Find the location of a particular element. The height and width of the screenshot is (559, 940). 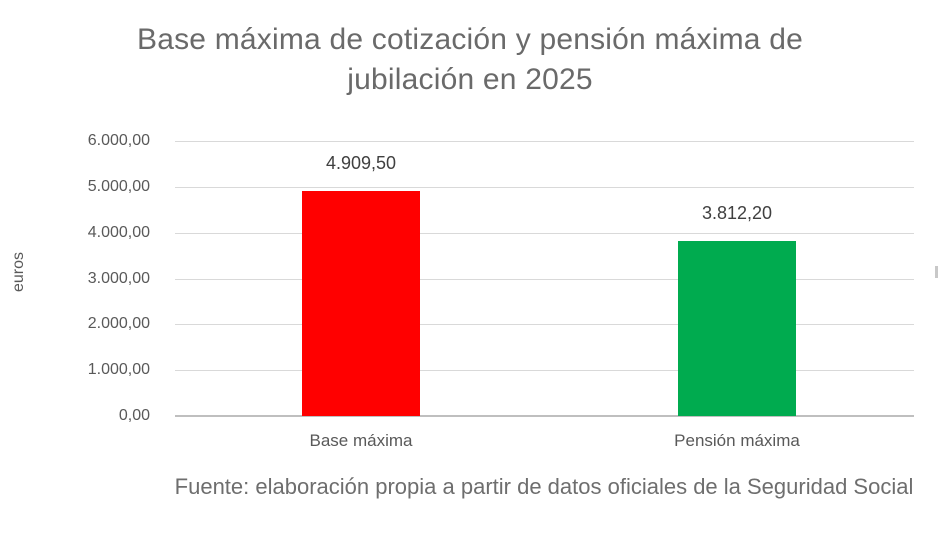

y-tick-label: 0,00 is located at coordinates (134, 415).